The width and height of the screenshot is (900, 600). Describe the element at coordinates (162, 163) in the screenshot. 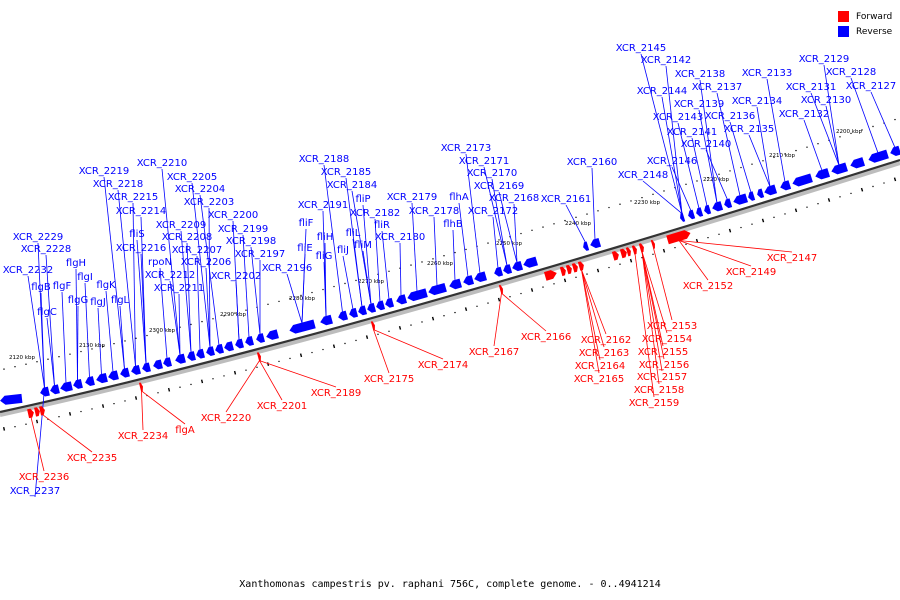

I see `reverse-gene-label: XCR_2210` at that location.